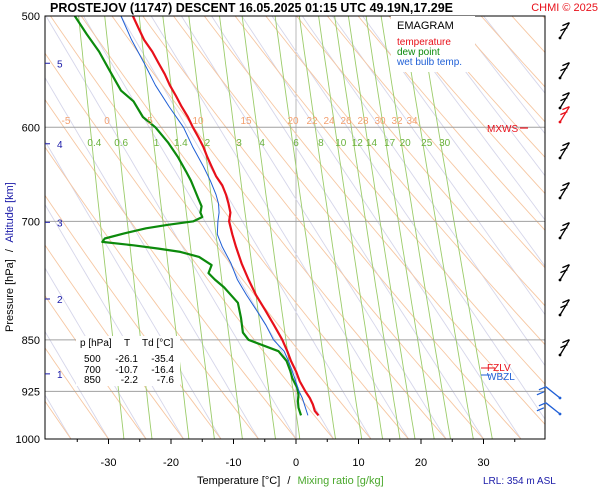  I want to click on theta-label: 24, so click(329, 121).